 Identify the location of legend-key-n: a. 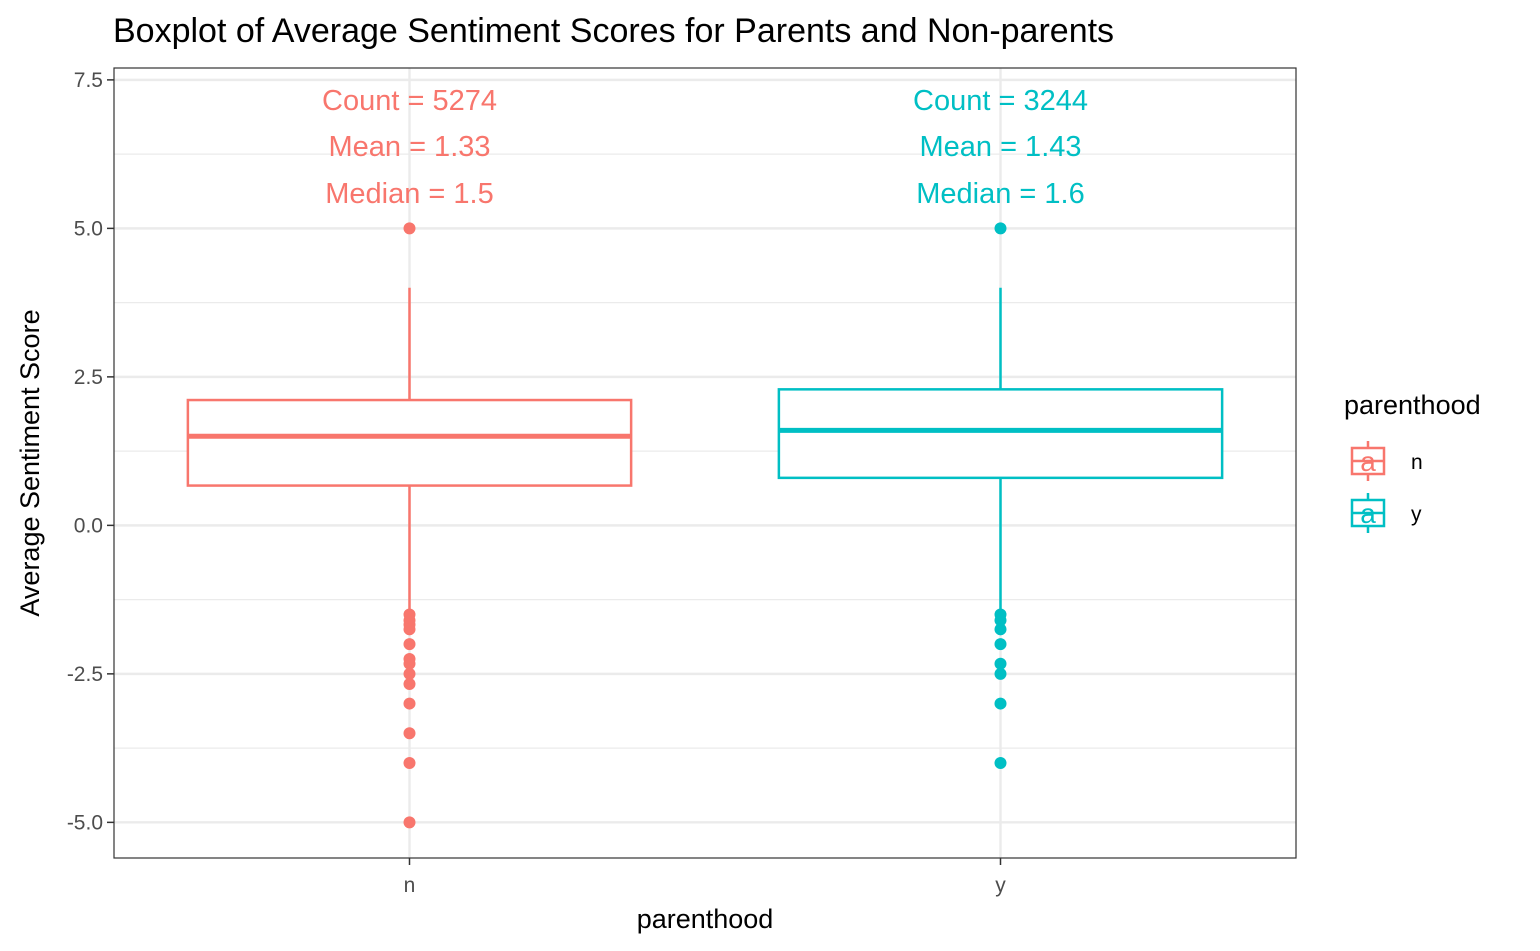
(1368, 461).